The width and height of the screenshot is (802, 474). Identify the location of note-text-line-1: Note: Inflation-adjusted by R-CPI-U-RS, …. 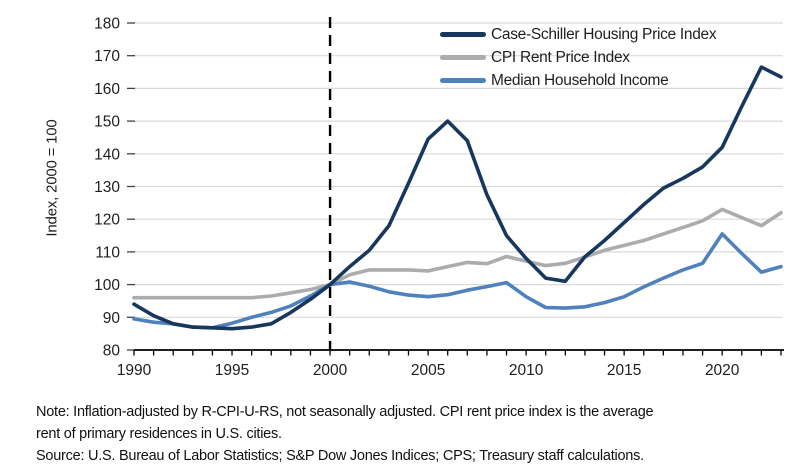
(345, 412).